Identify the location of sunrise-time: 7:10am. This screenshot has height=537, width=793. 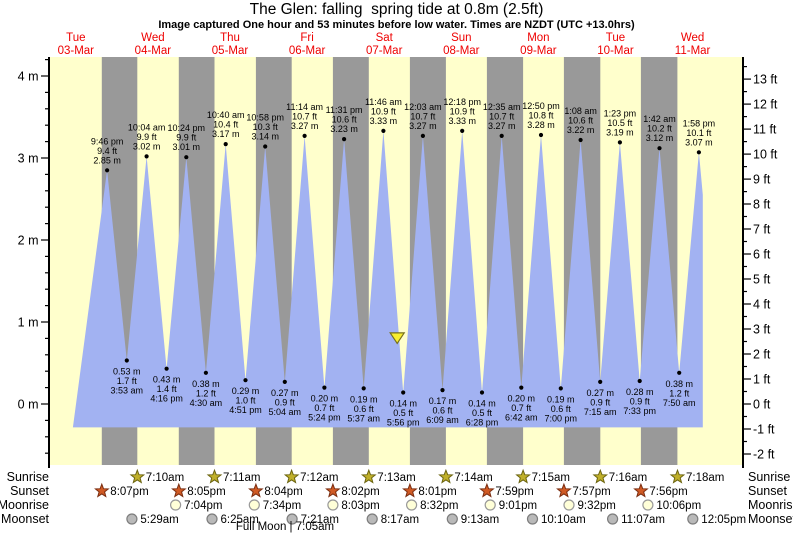
(165, 478).